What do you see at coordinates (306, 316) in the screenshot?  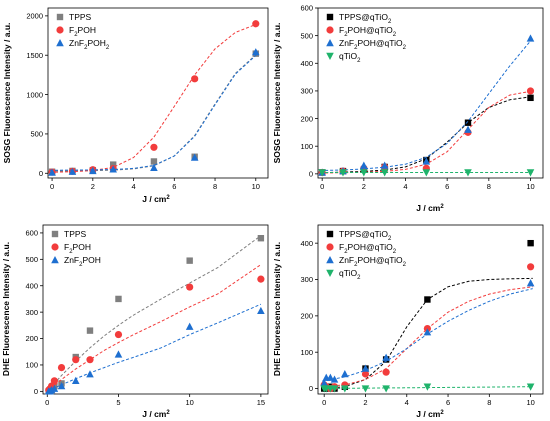 I see `y-tick-label: 200` at bounding box center [306, 316].